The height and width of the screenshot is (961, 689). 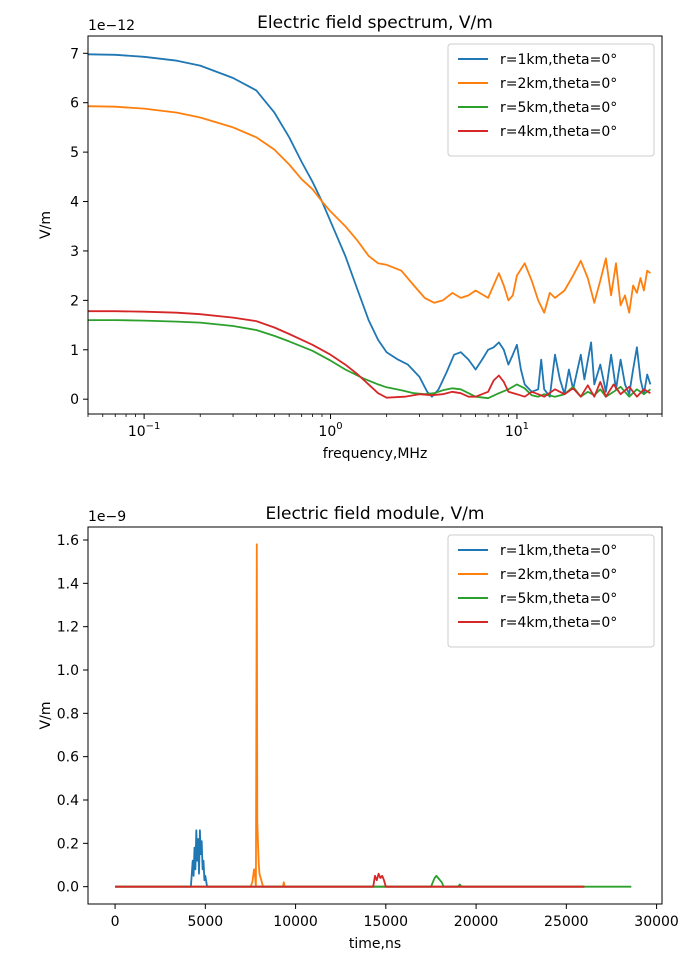 I want to click on y-tick-label: 6, so click(x=74, y=104).